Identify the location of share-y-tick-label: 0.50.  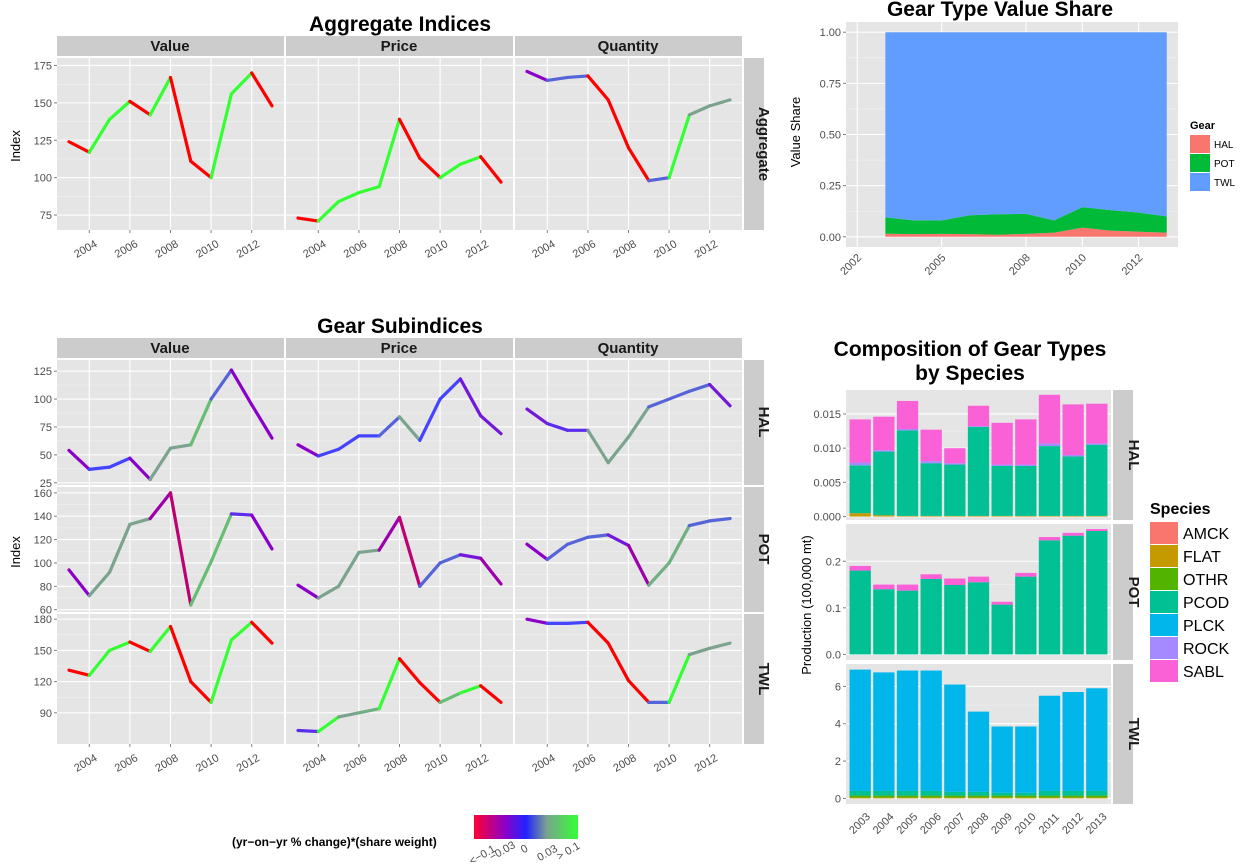
(830, 136).